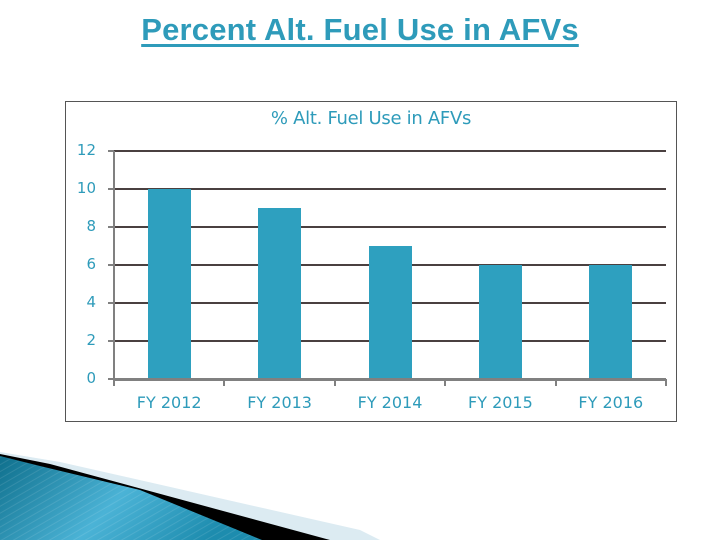 The image size is (720, 540). I want to click on slide-title: Percent Alt. Fuel Use in AFVs, so click(360, 29).